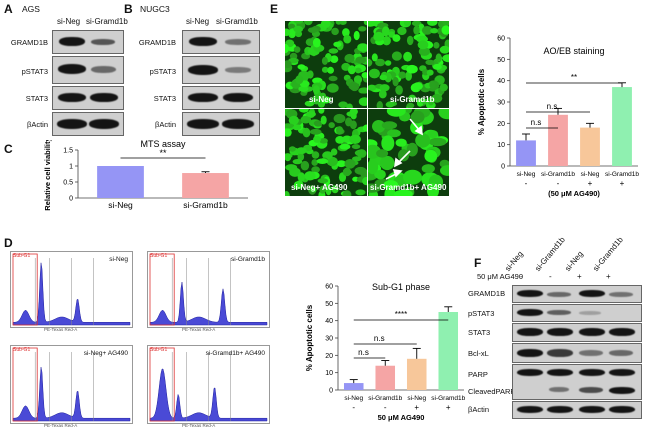  Describe the element at coordinates (163, 144) in the screenshot. I see `chart-title: MTS assay` at that location.